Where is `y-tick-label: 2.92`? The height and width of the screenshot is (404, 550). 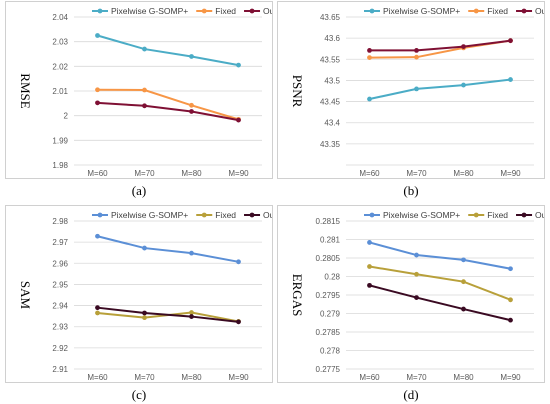
y-tick-label: 2.92 is located at coordinates (60, 348).